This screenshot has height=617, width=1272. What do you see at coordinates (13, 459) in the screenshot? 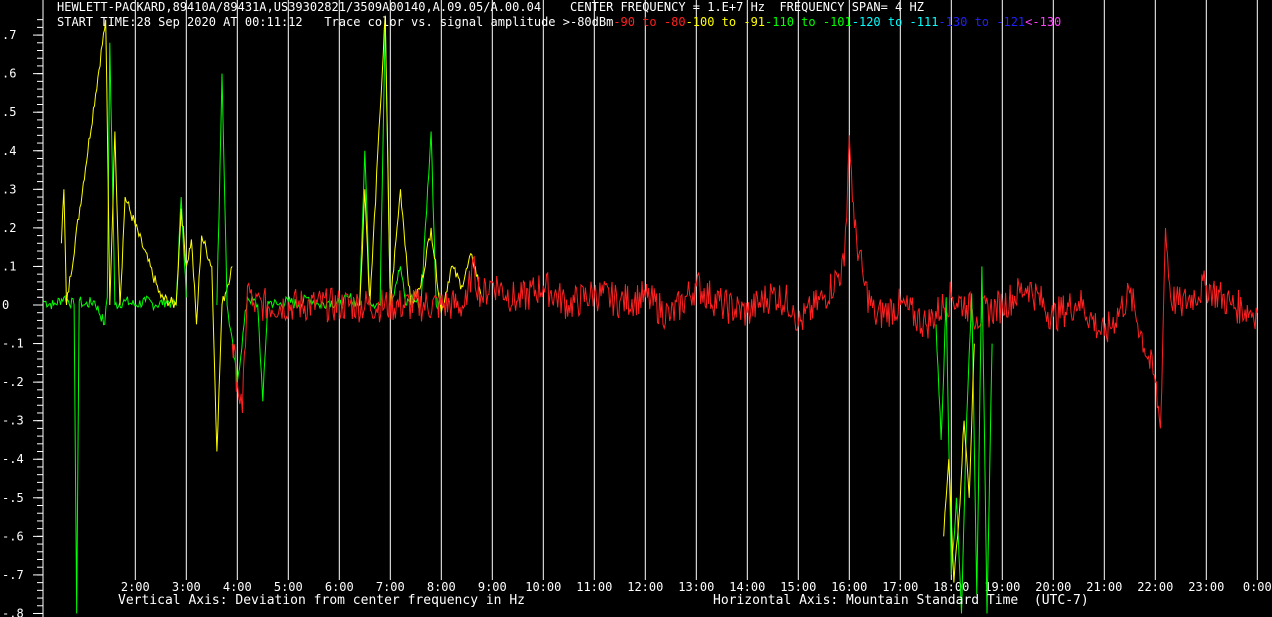
I see `y-tick-label: -.4` at bounding box center [13, 459].